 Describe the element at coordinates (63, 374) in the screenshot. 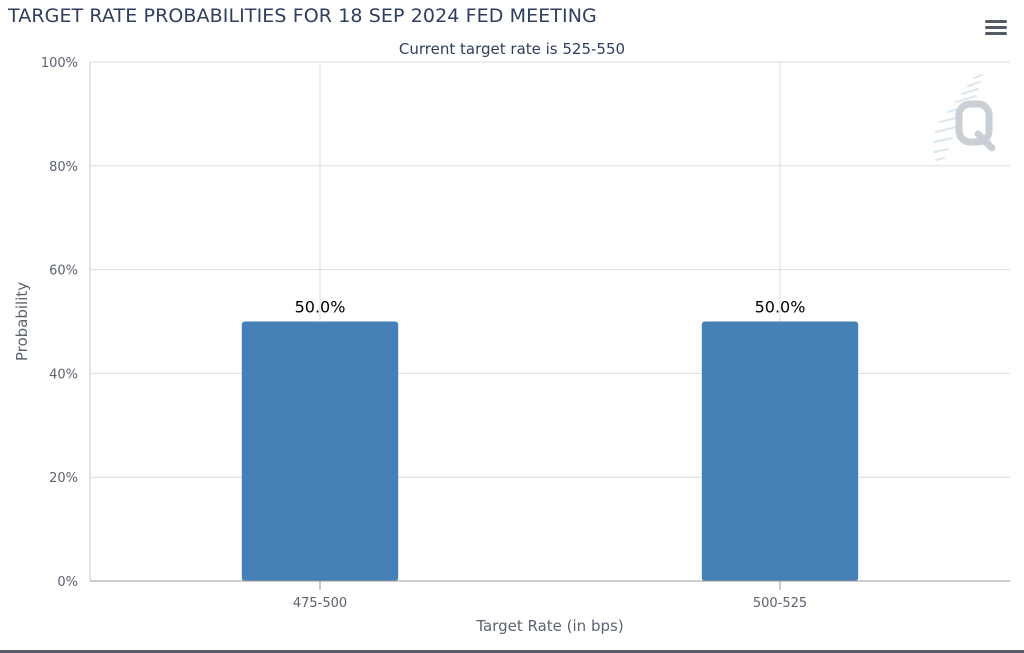

I see `y-tick-label: 40%` at that location.